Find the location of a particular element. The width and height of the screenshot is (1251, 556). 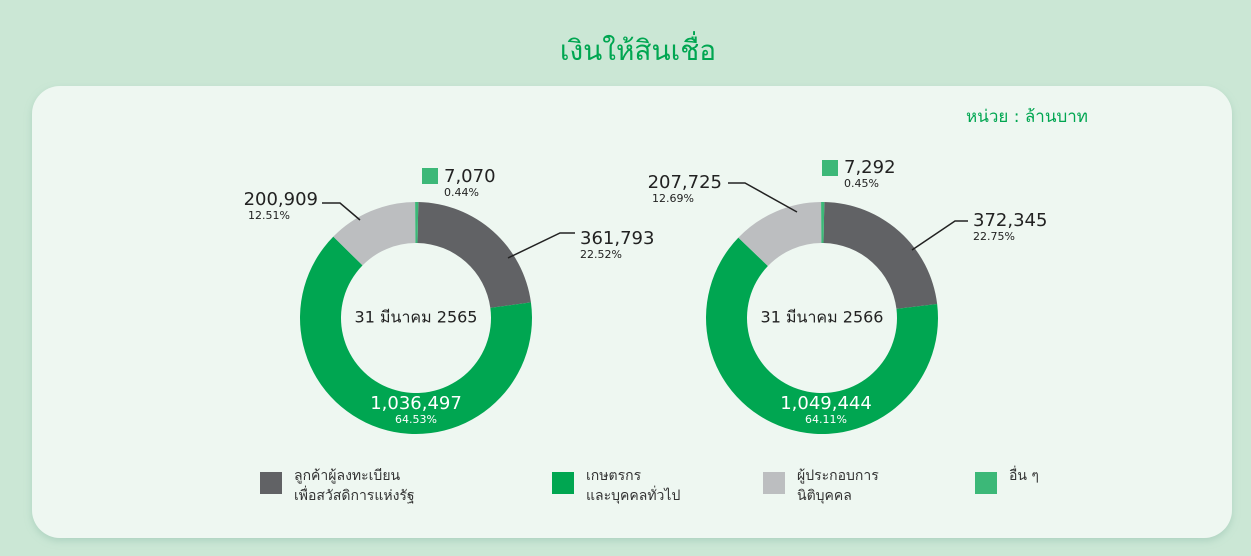

percent-label: 64.53% is located at coordinates (416, 419).